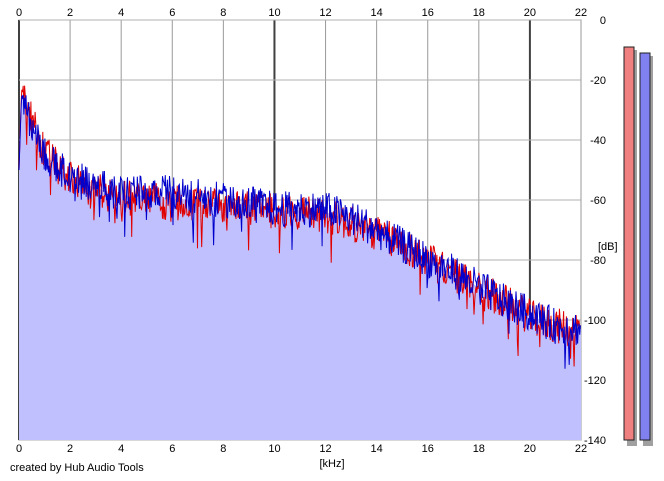  What do you see at coordinates (172, 449) in the screenshot?
I see `x-tick-label-bottom: 6` at bounding box center [172, 449].